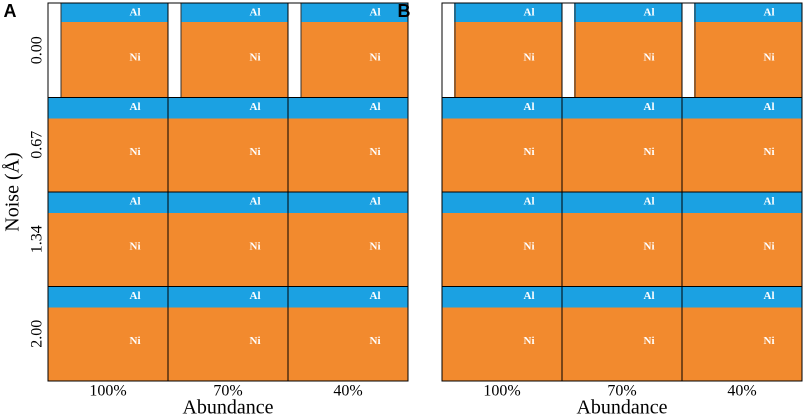 The height and width of the screenshot is (419, 803). Describe the element at coordinates (13, 191) in the screenshot. I see `y-axis-title: Noise (Å)` at that location.